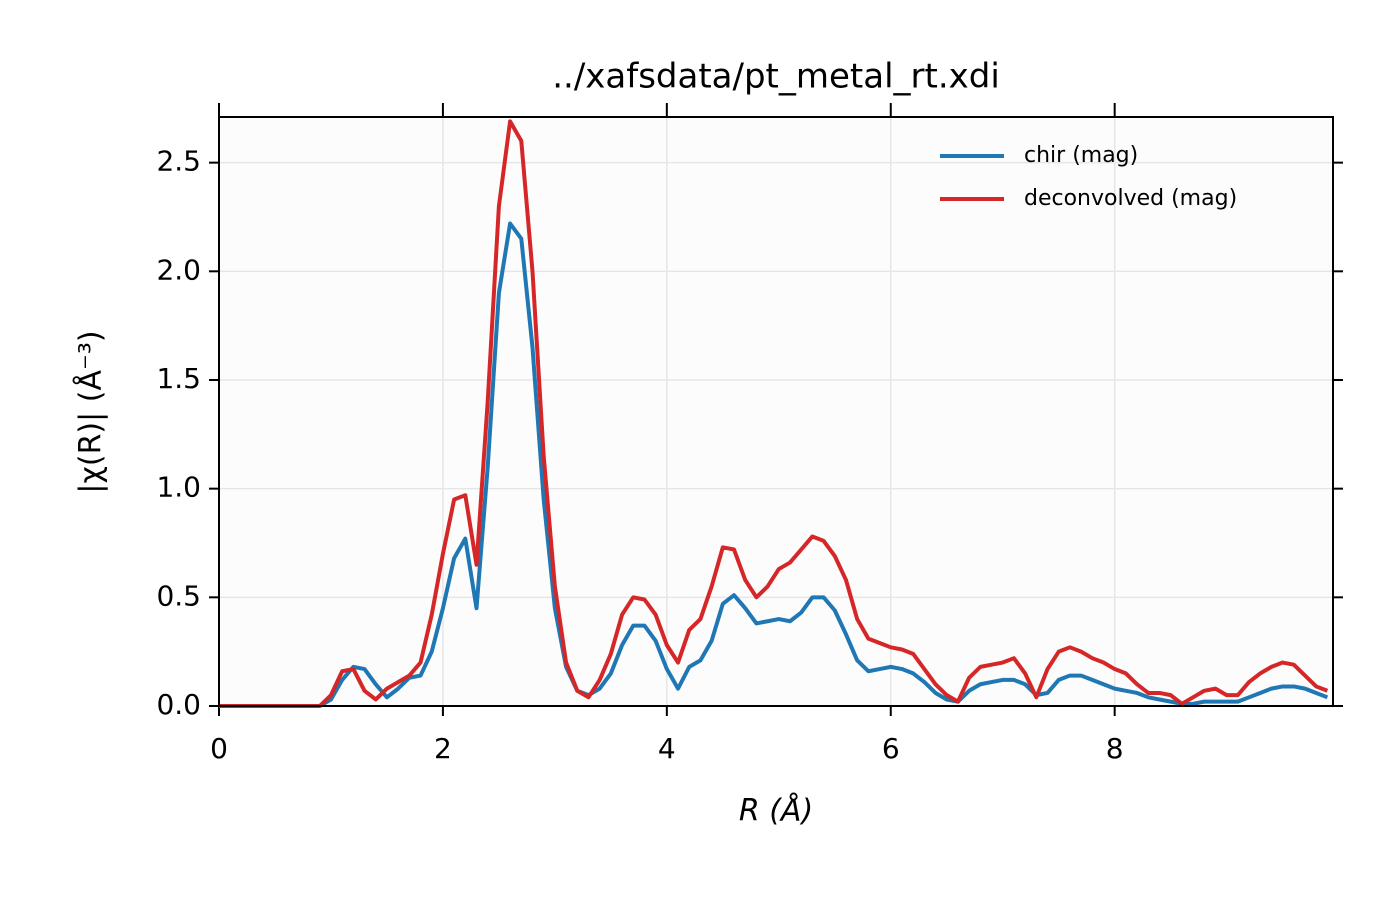 The height and width of the screenshot is (900, 1400). I want to click on y-tick-label: 0.0, so click(178, 704).